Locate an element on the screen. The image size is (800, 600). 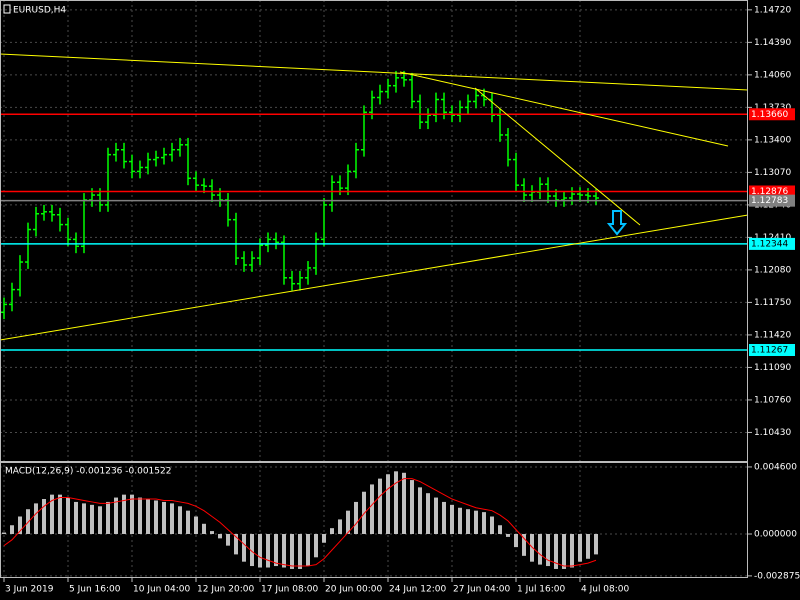
down-arrow is located at coordinates (617, 223).